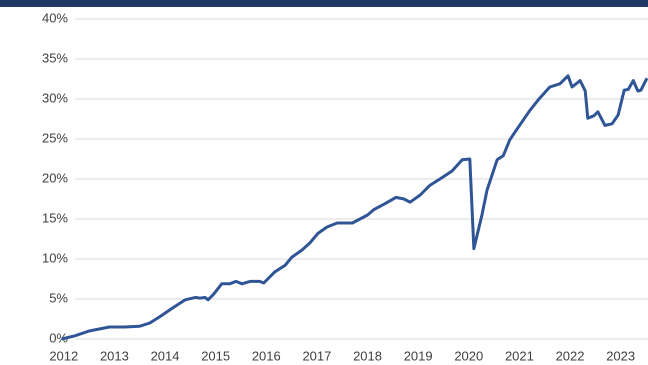  What do you see at coordinates (55, 57) in the screenshot?
I see `y-tick-label: 35%` at bounding box center [55, 57].